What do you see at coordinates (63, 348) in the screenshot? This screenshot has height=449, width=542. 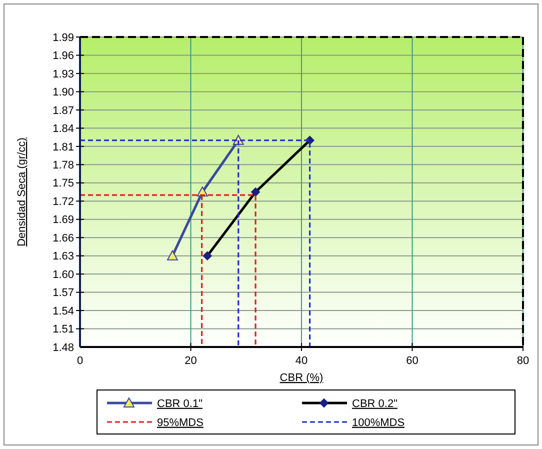 I see `y-tick-label: 1.48` at bounding box center [63, 348].